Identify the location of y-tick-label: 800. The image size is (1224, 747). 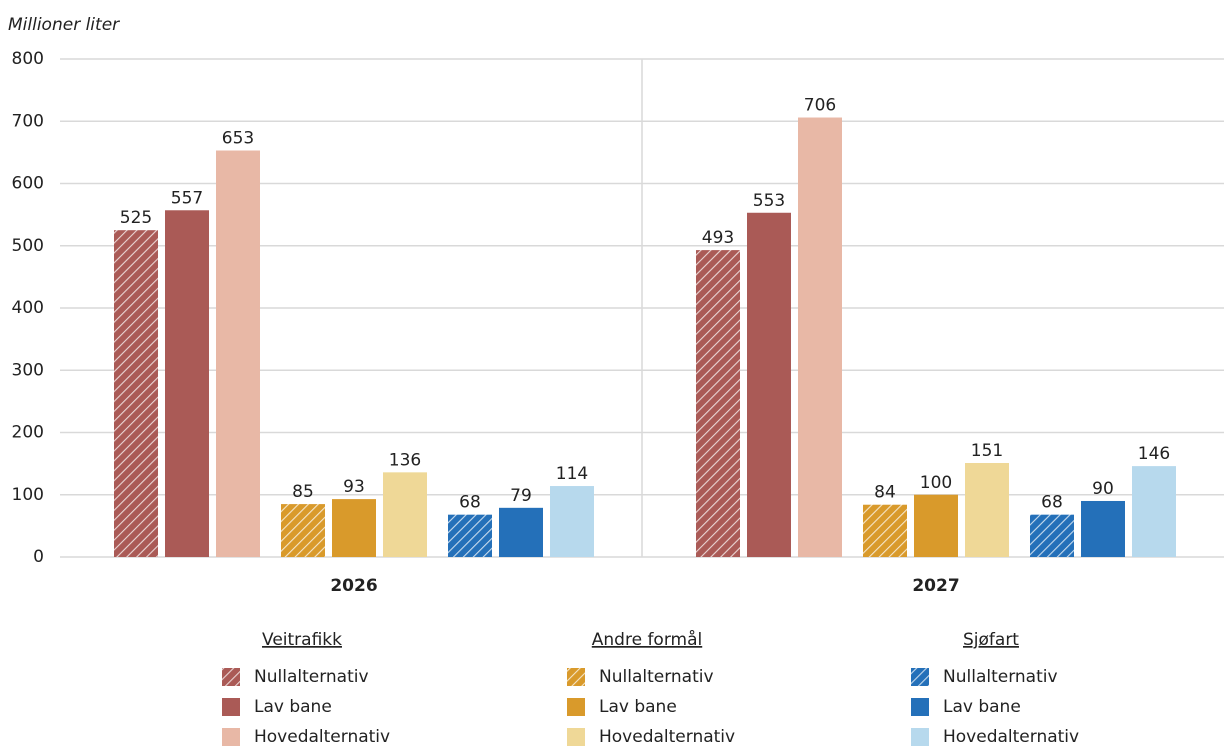
(28, 59).